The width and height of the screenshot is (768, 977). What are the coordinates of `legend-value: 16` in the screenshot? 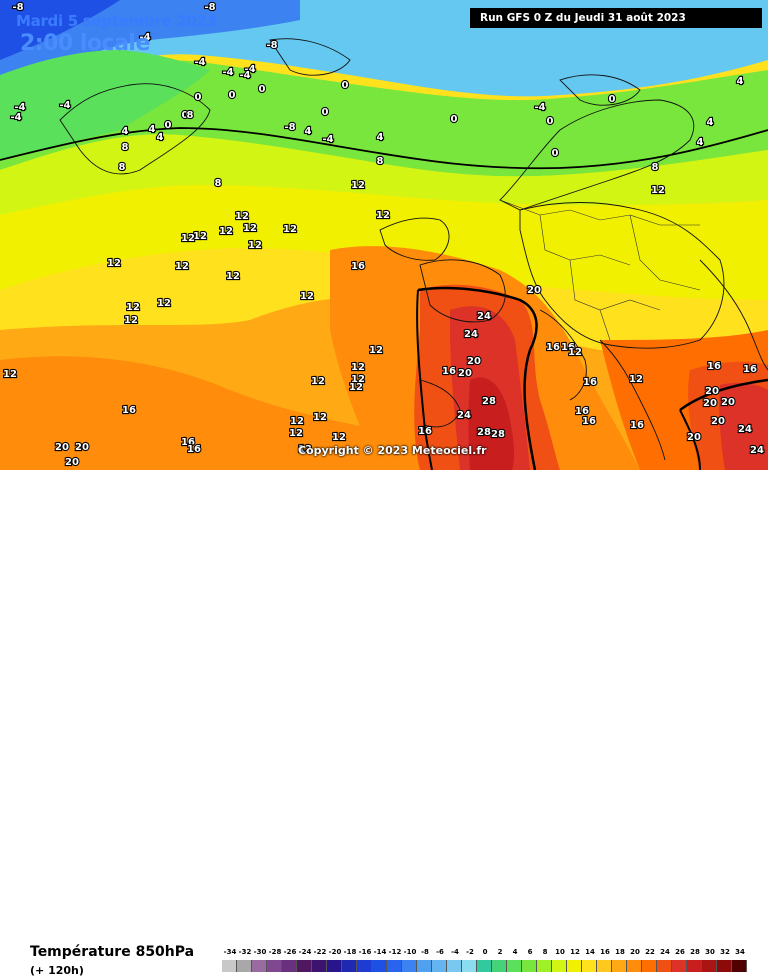 It's located at (605, 952).